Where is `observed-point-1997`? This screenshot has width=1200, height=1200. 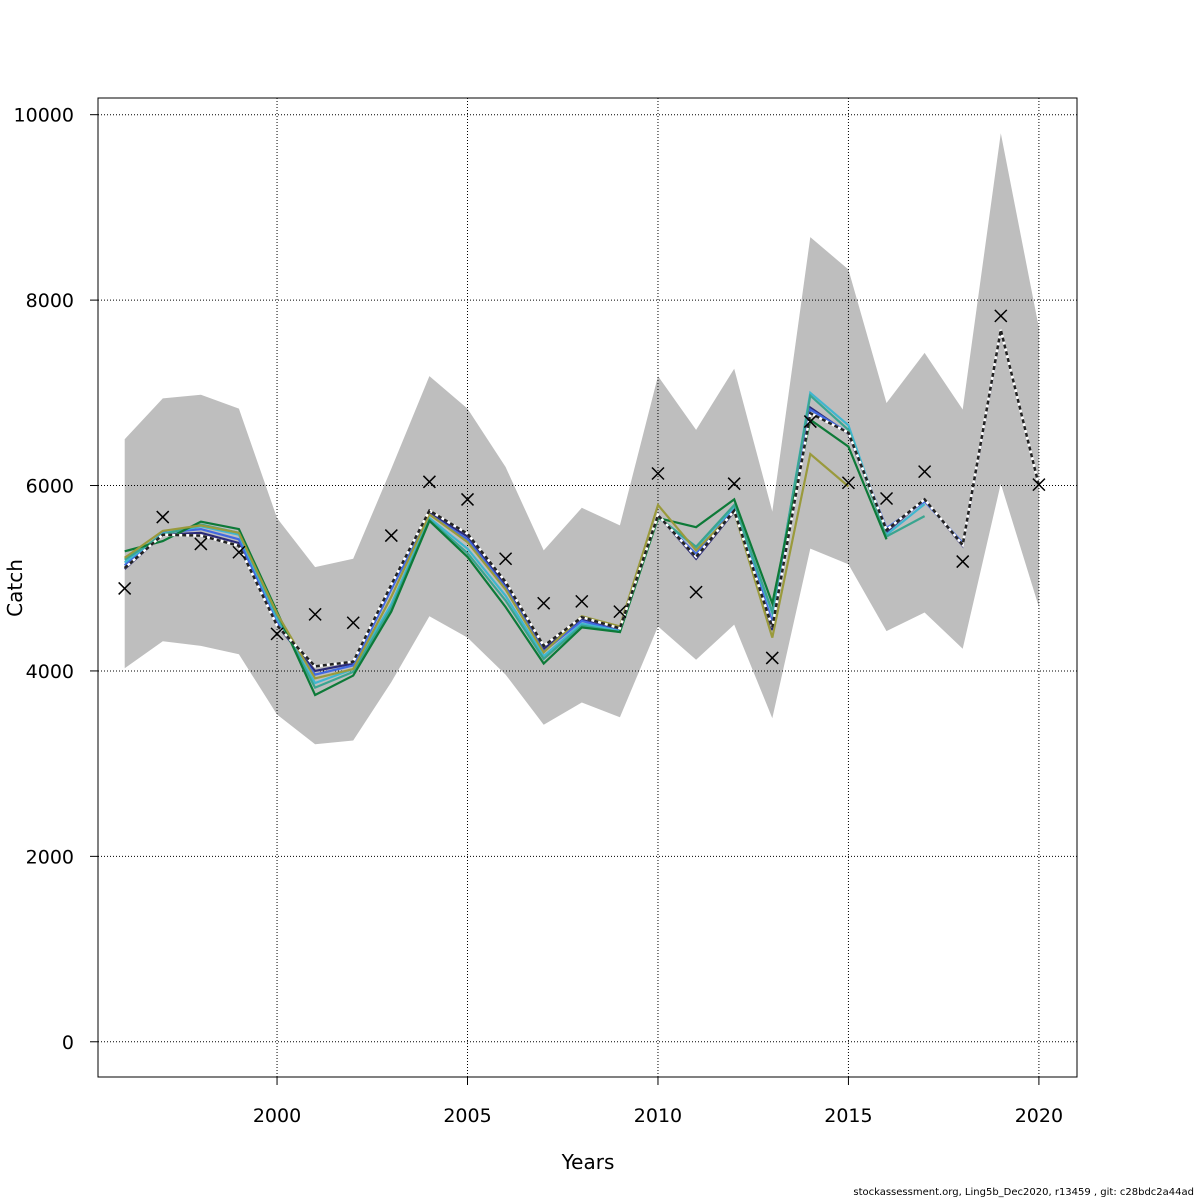 observed-point-1997 is located at coordinates (163, 517).